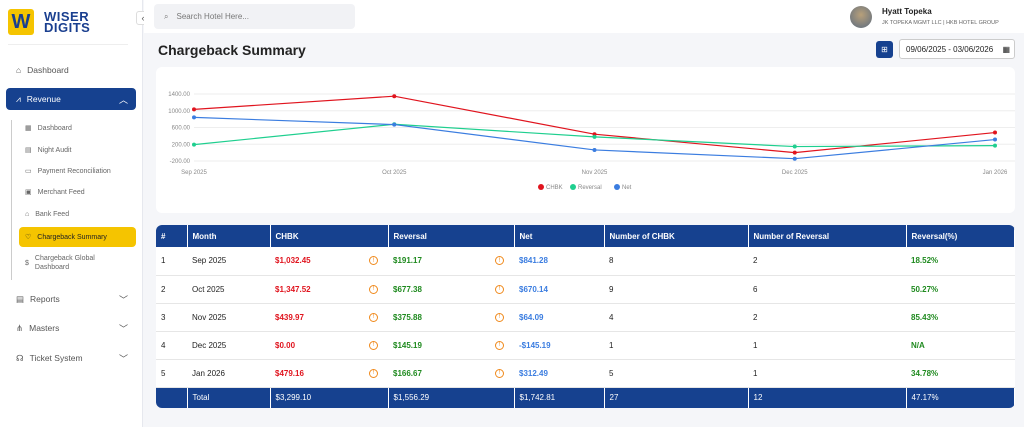  I want to click on sidebar-item-masters: ⋔ Masters ﹀, so click(71, 328).